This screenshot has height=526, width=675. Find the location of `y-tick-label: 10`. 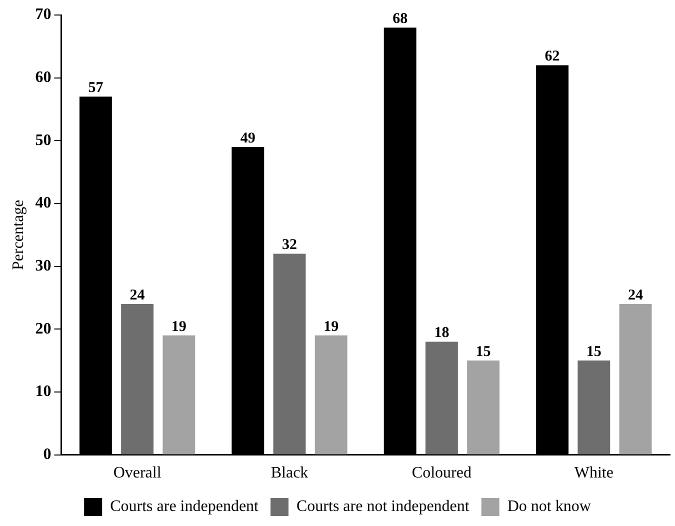

y-tick-label: 10 is located at coordinates (43, 391).